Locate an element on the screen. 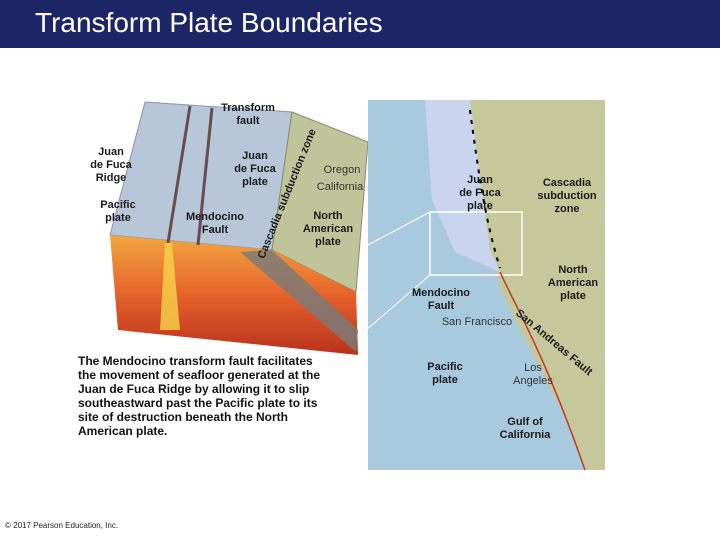  label: Gulf of is located at coordinates (525, 422).